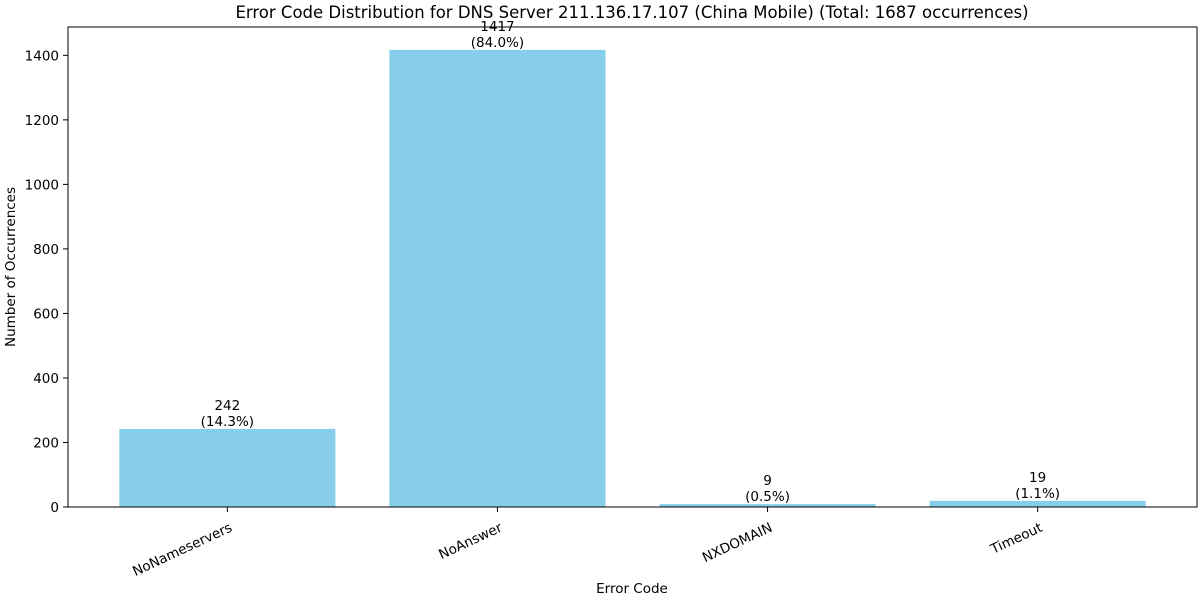  I want to click on bar-nonameservers, so click(227, 467).